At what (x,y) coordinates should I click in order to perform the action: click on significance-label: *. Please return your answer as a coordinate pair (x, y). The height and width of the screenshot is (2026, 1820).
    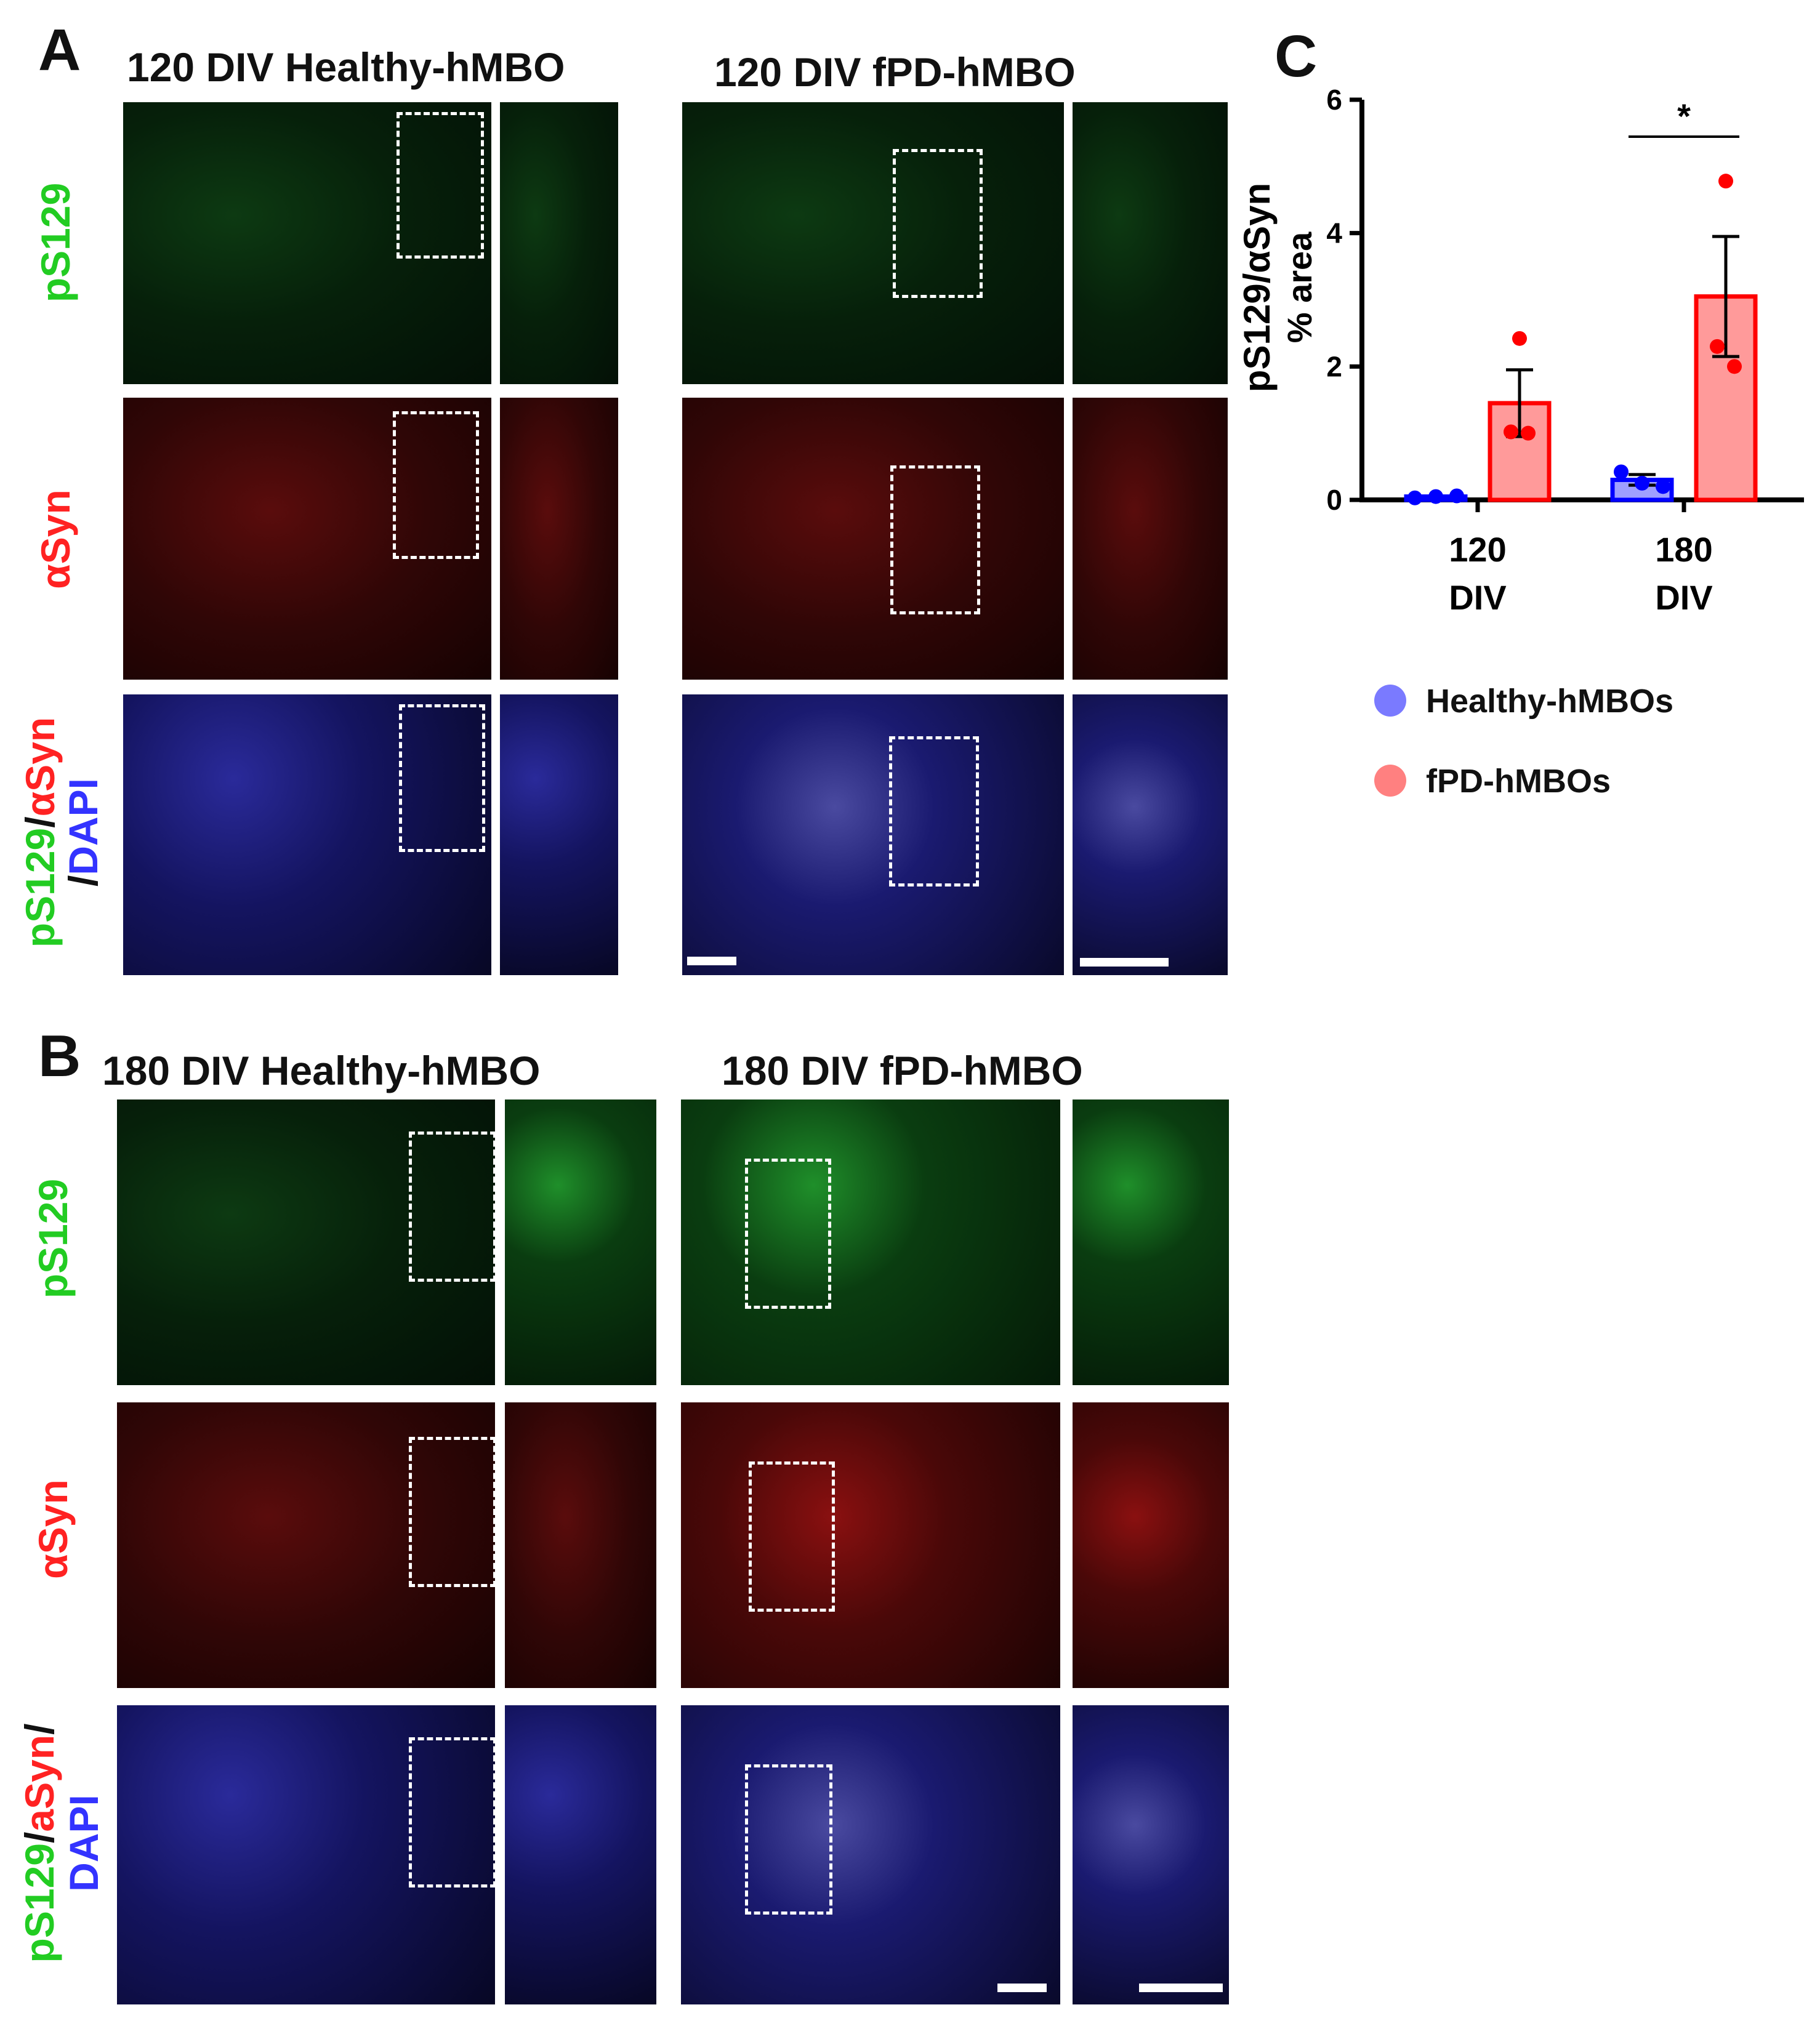
    Looking at the image, I should click on (1684, 116).